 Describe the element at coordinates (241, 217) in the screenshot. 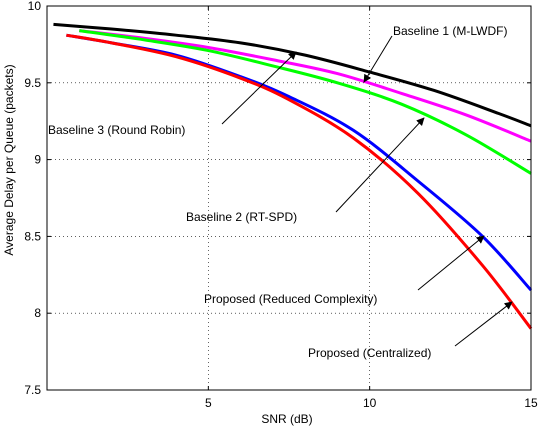

I see `annotation-baseline-2: Baseline 2 (RT-SPD)` at that location.